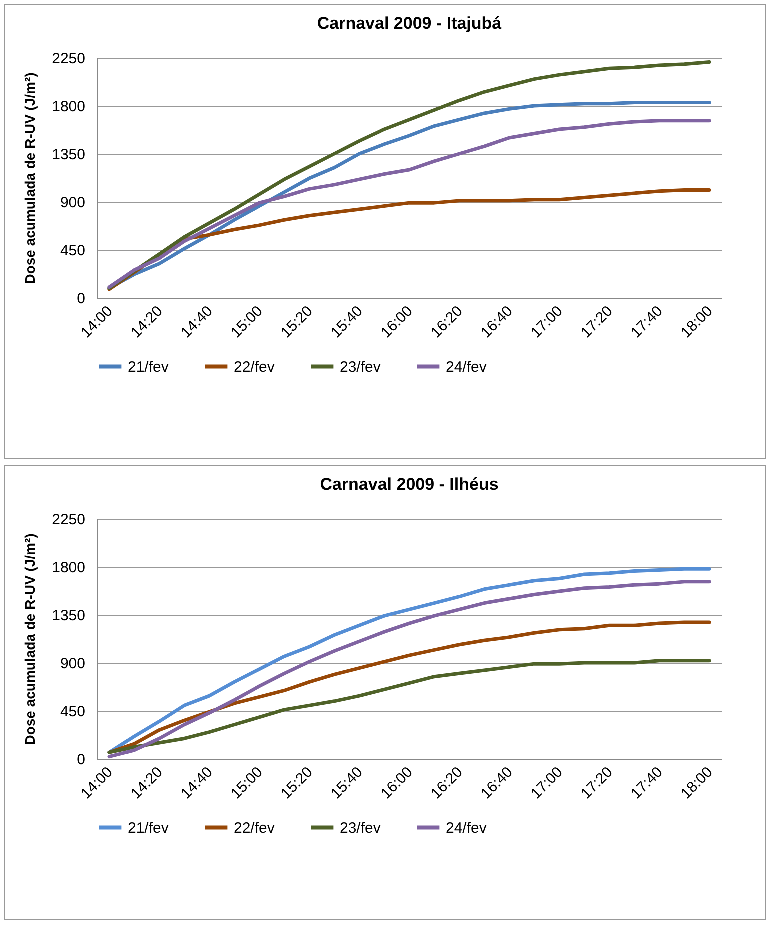 The height and width of the screenshot is (935, 776). Describe the element at coordinates (409, 23) in the screenshot. I see `chart-title: Carnaval 2009 - Itajubá` at that location.